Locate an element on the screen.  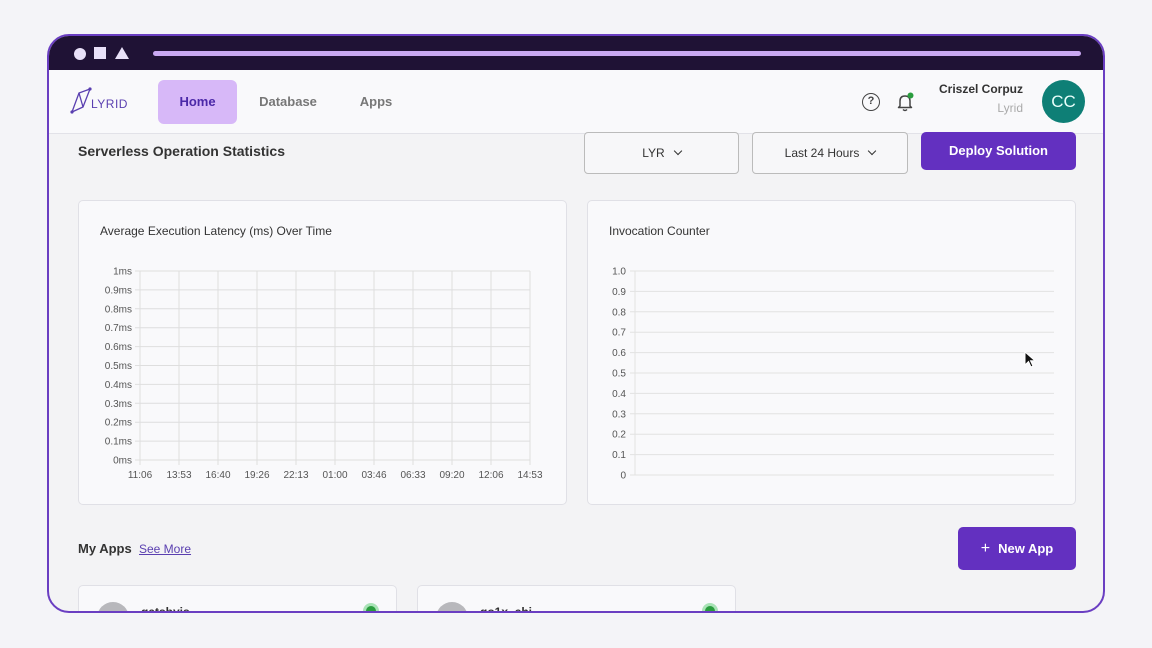
nav-database: Database is located at coordinates (288, 101).